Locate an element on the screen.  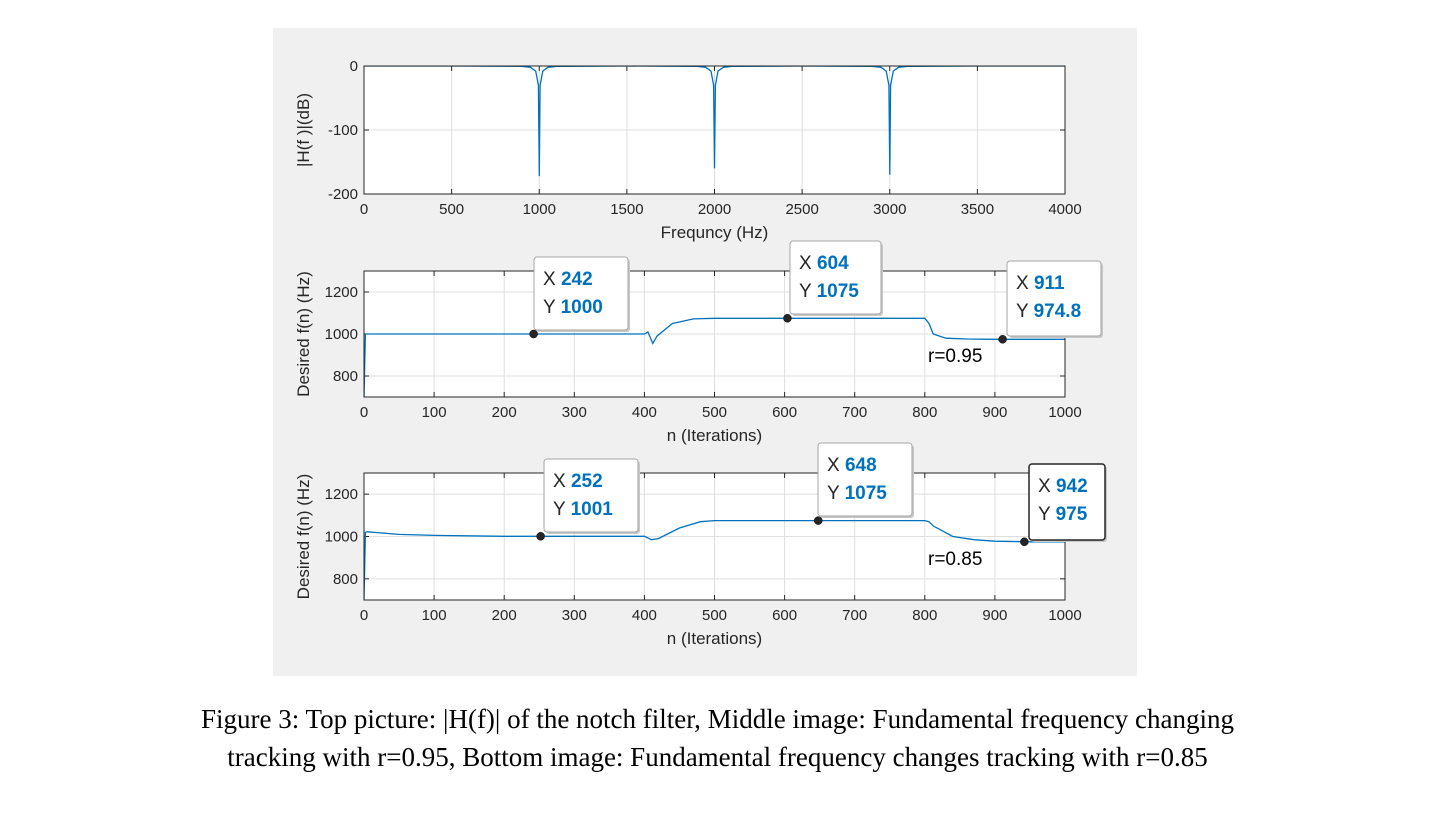
datatip-x-row: X 648 is located at coordinates (852, 465).